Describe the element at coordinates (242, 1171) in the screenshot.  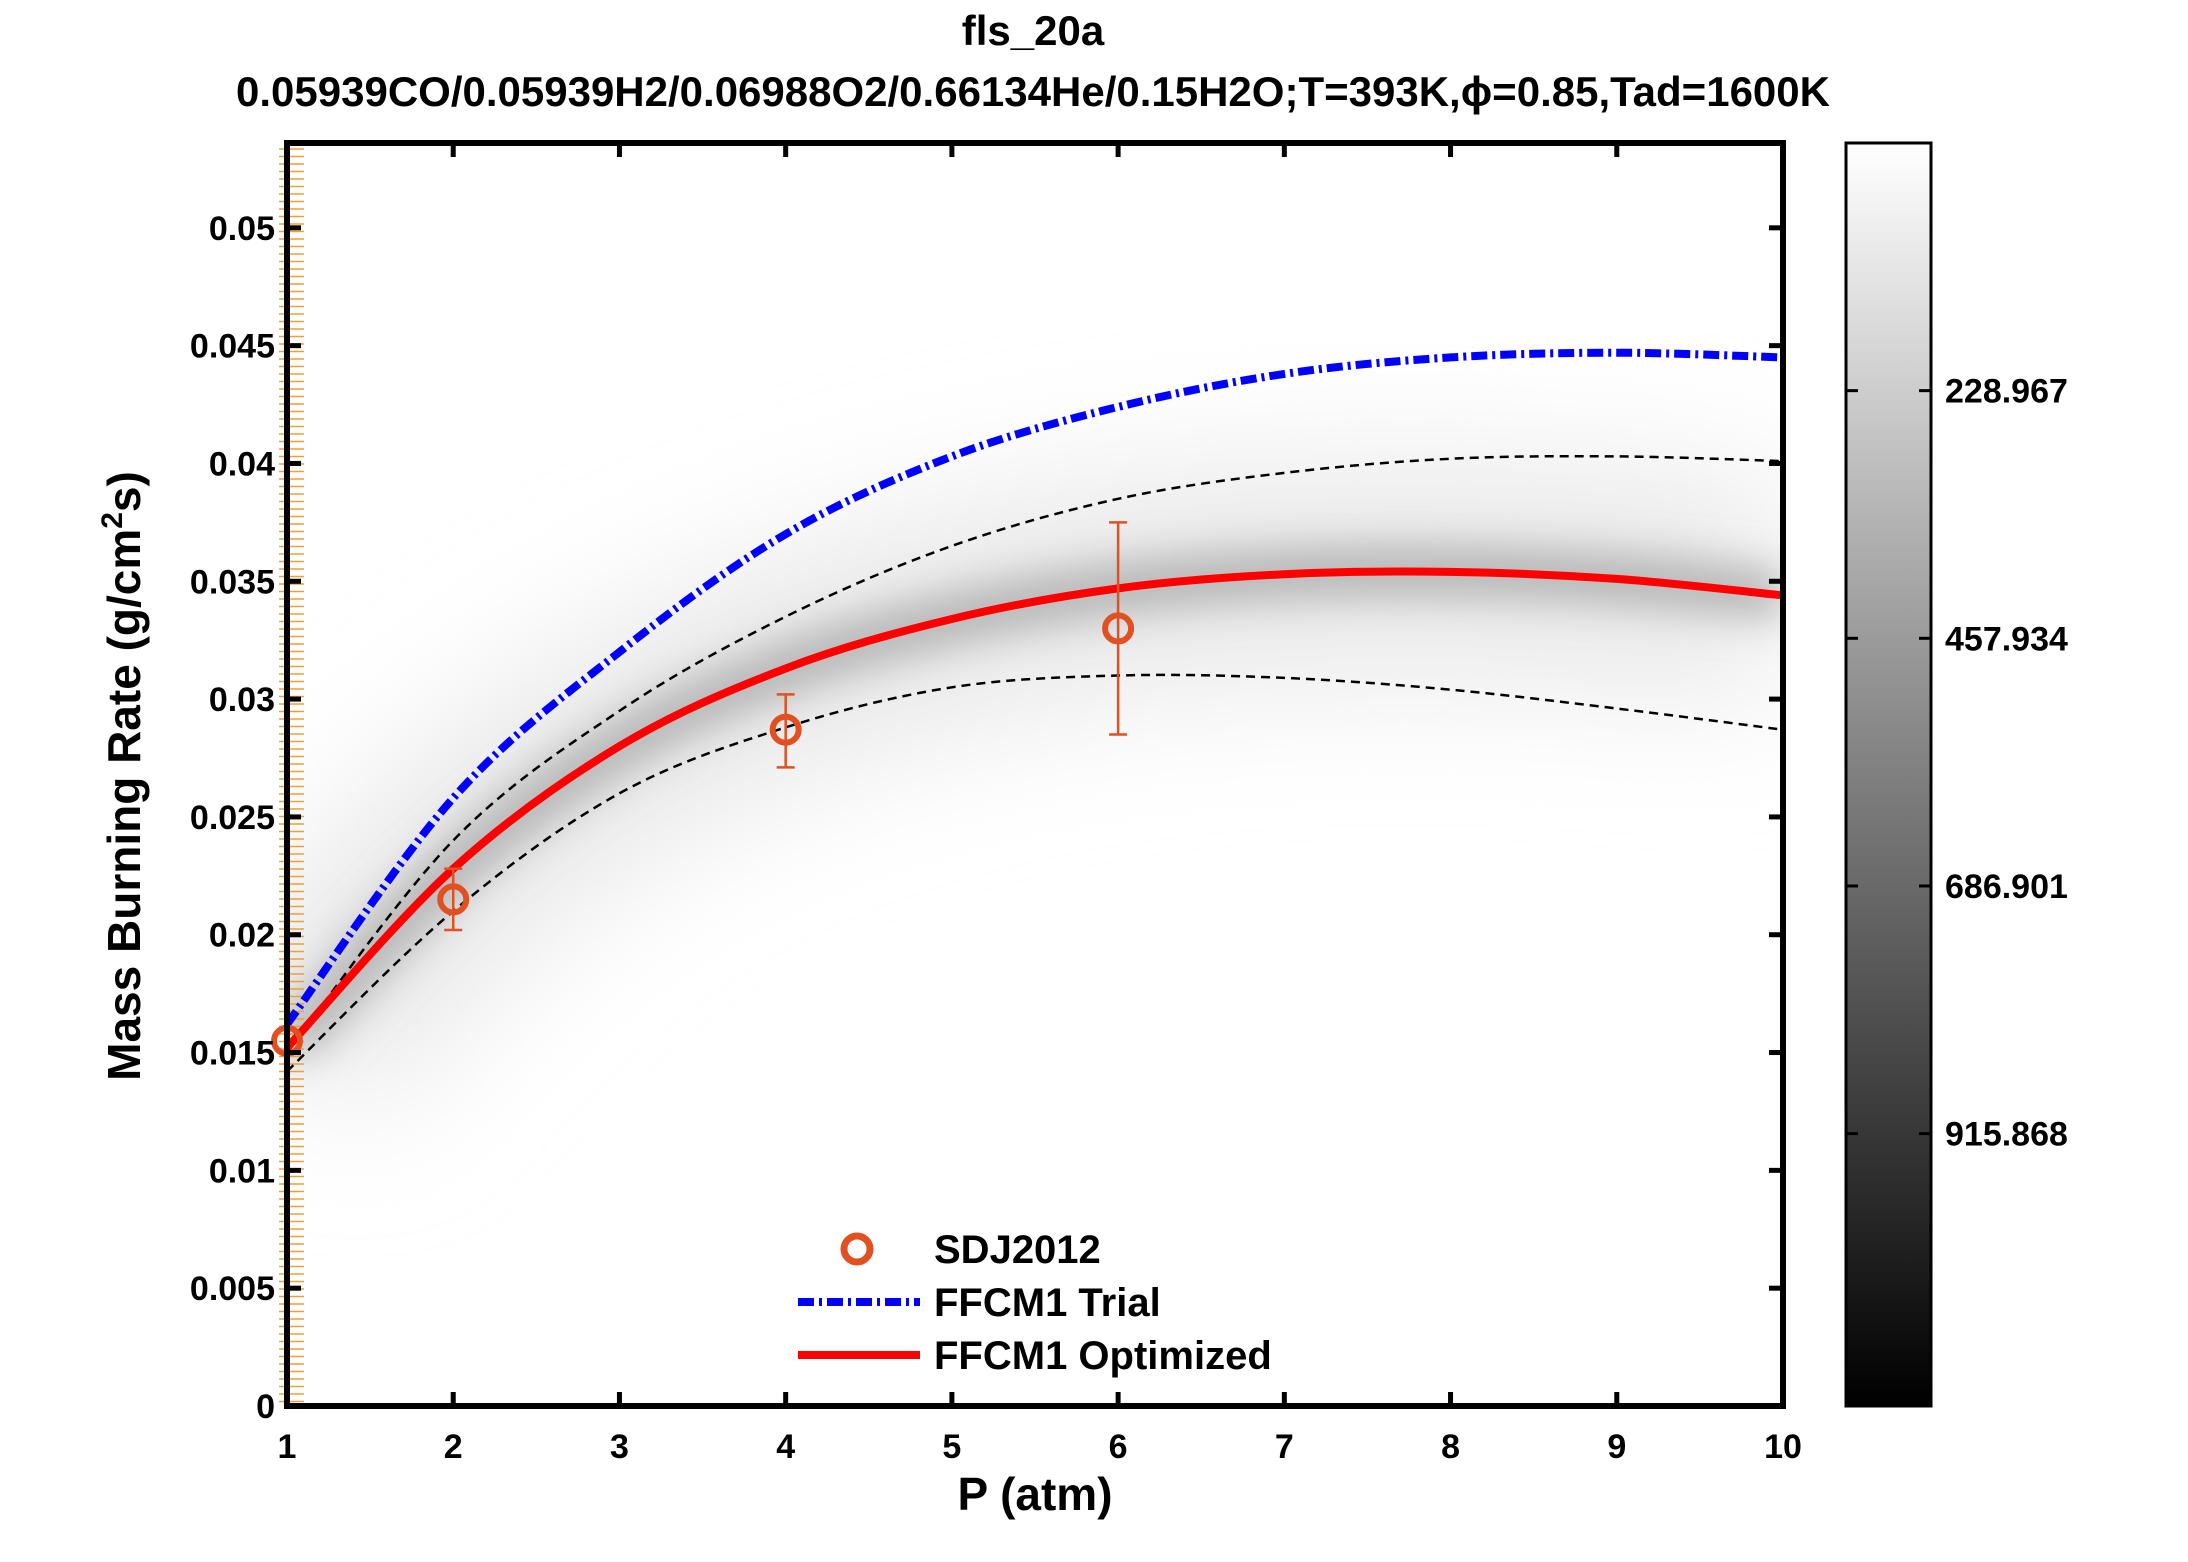
I see `y-tick-label: 0.01` at that location.